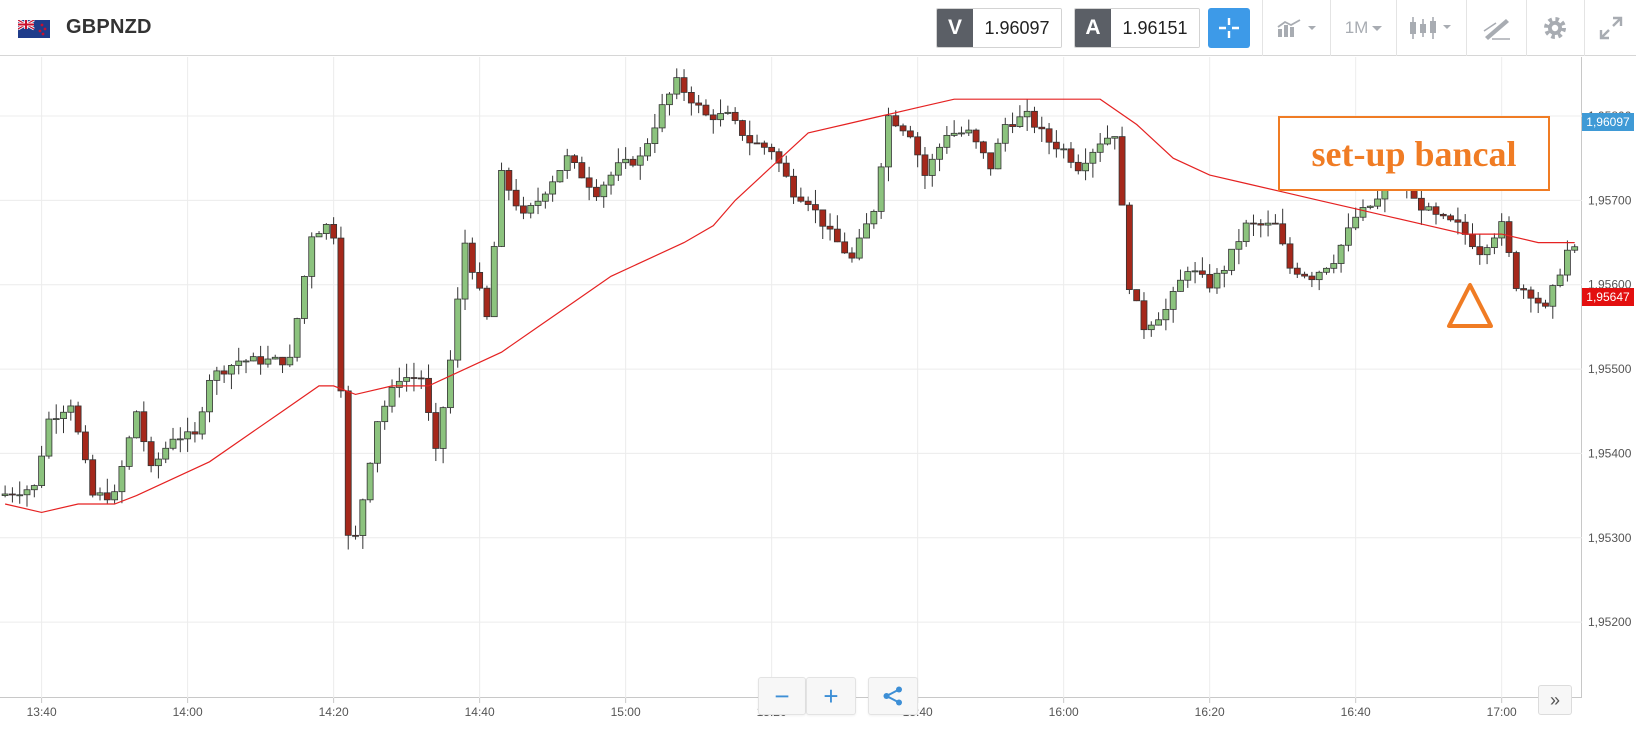 This screenshot has height=731, width=1636. Describe the element at coordinates (1364, 28) in the screenshot. I see `timeframe-dropdown: 1M` at that location.